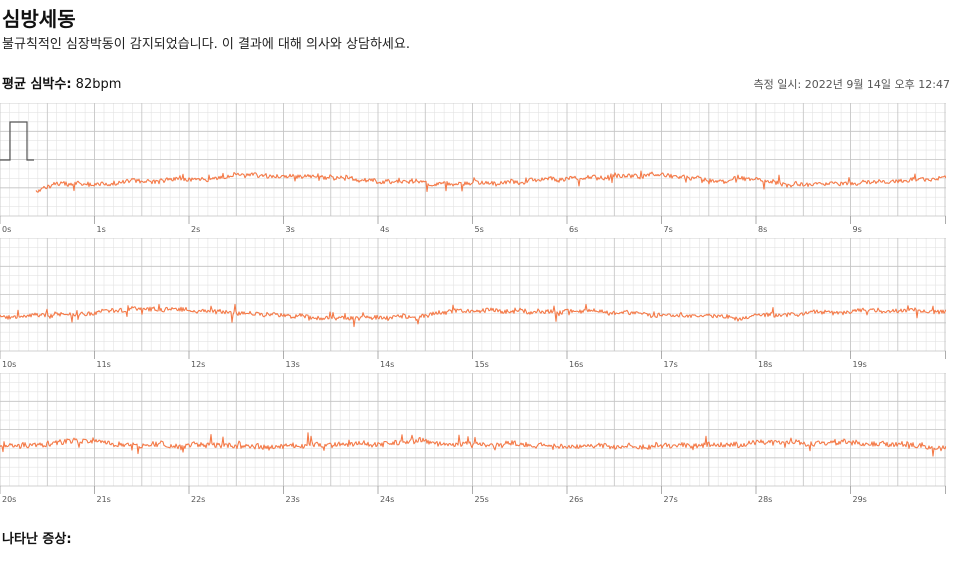 This screenshot has height=577, width=956. I want to click on result-description: 불규칙적인 심장박동이 감지되었습니다. 이 결과에 대해 의사와 상담하세요., so click(206, 44).